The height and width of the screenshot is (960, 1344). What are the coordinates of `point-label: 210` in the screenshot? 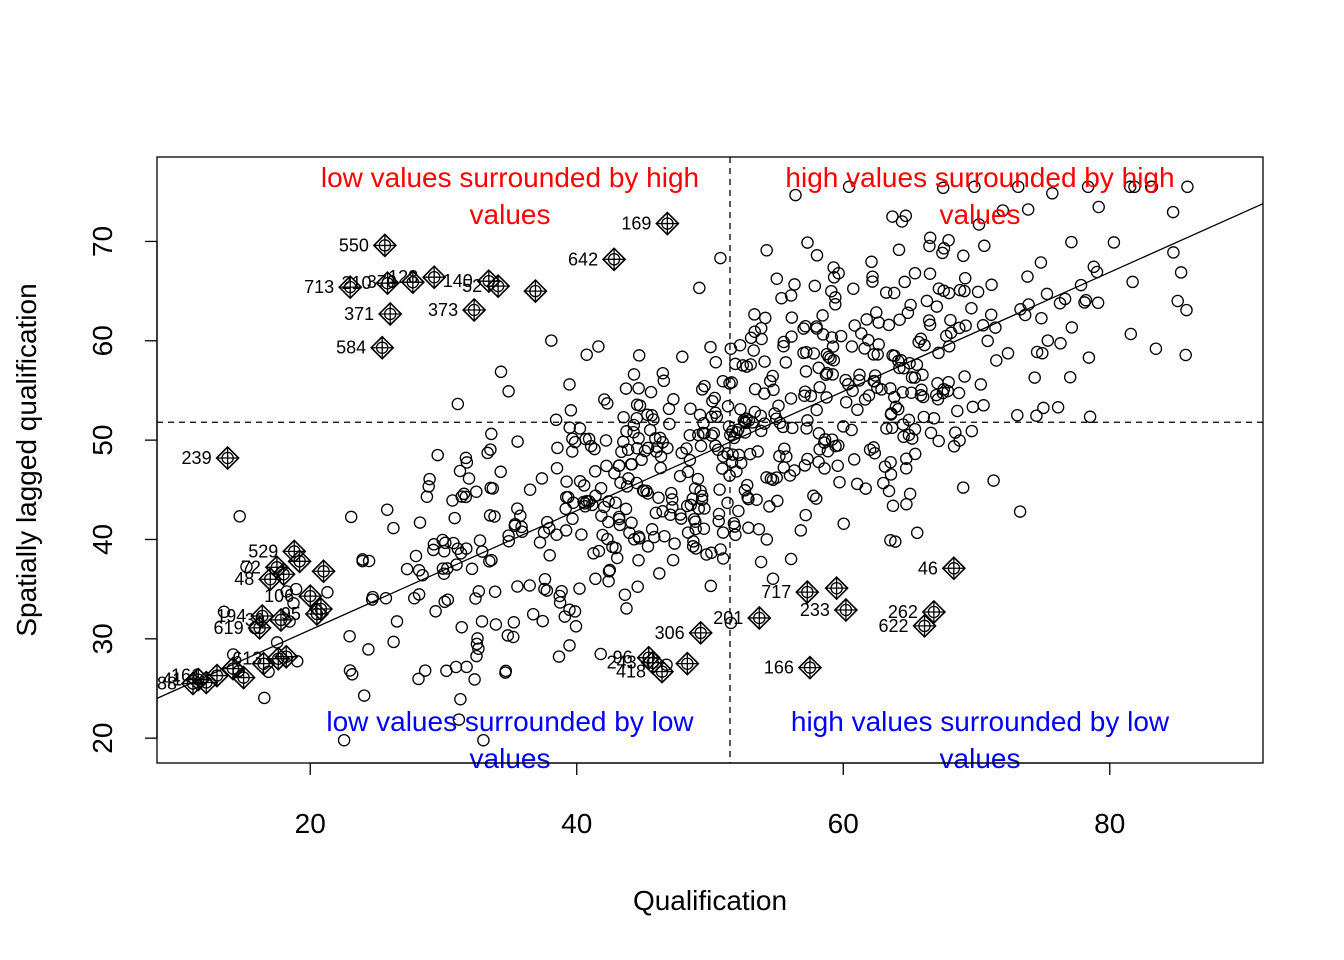 It's located at (356, 283).